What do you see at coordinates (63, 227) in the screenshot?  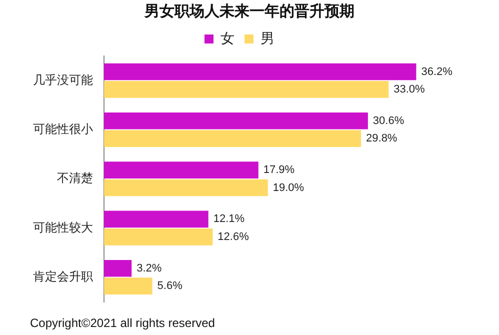 I see `y-tick-label: 可能性较大` at bounding box center [63, 227].